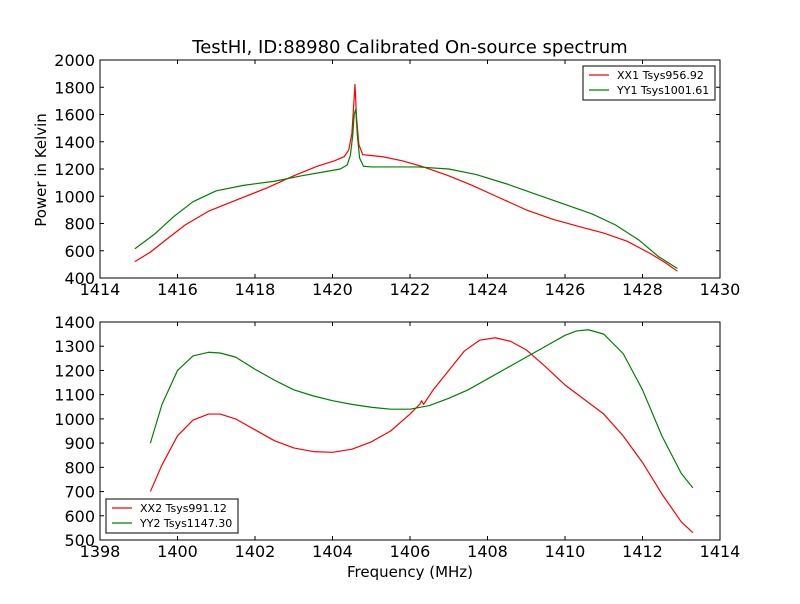 Image resolution: width=800 pixels, height=604 pixels. Describe the element at coordinates (79, 224) in the screenshot. I see `top-y-tick-label: 800` at that location.